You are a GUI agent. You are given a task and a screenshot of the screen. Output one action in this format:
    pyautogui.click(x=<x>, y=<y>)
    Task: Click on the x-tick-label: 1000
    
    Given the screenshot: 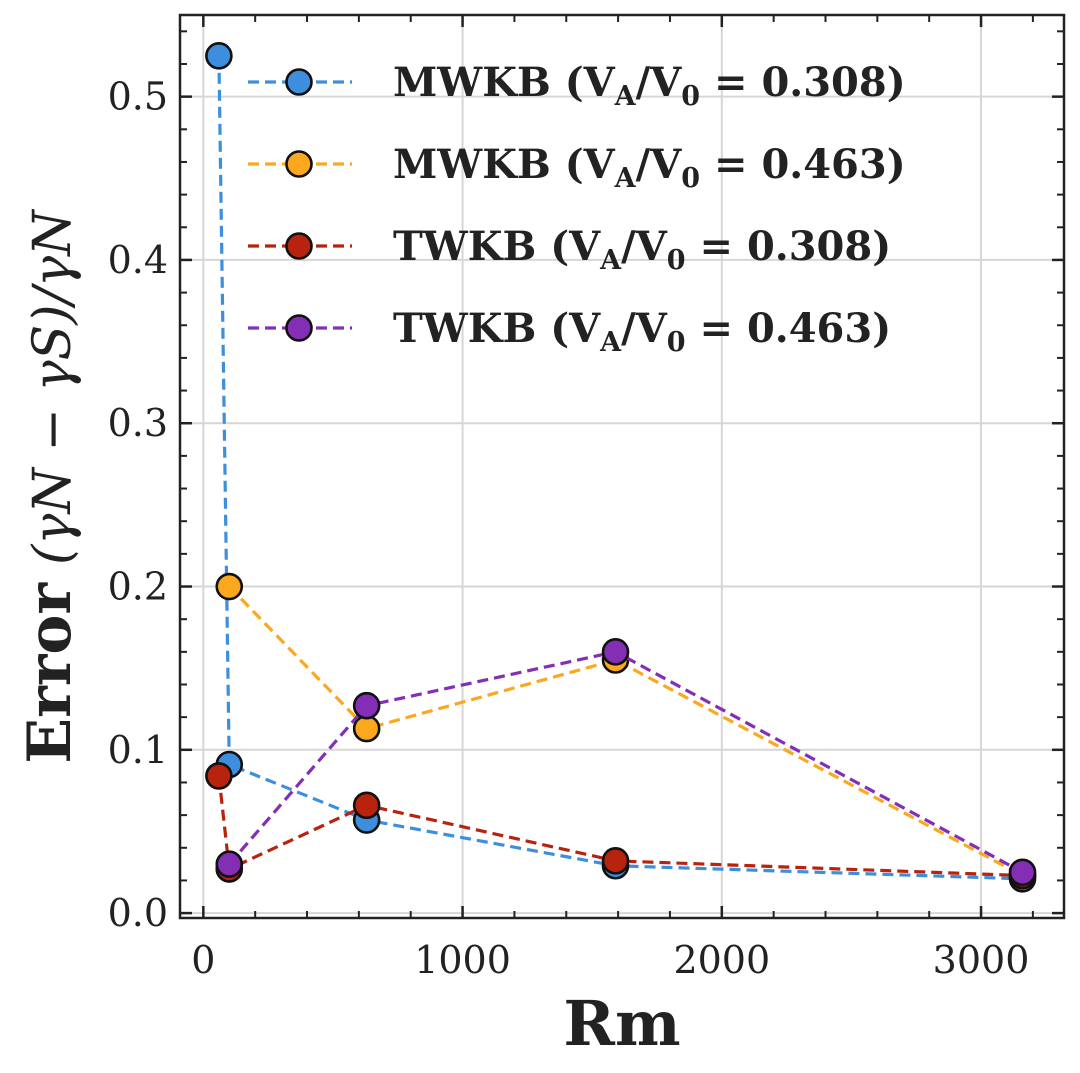 What is the action you would take?
    pyautogui.click(x=462, y=960)
    